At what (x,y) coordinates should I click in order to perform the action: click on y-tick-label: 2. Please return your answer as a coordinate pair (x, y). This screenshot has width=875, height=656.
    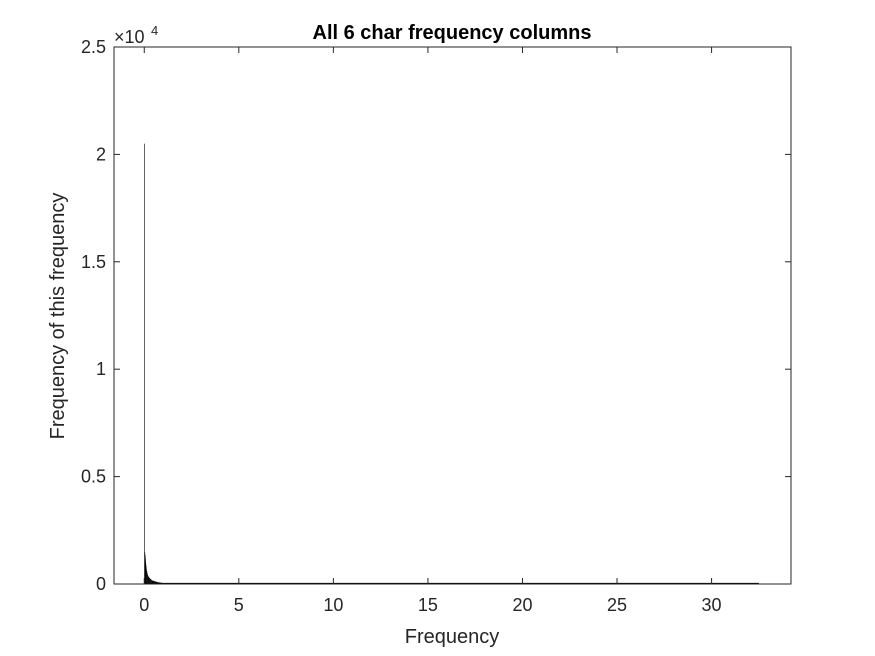
    Looking at the image, I should click on (101, 154).